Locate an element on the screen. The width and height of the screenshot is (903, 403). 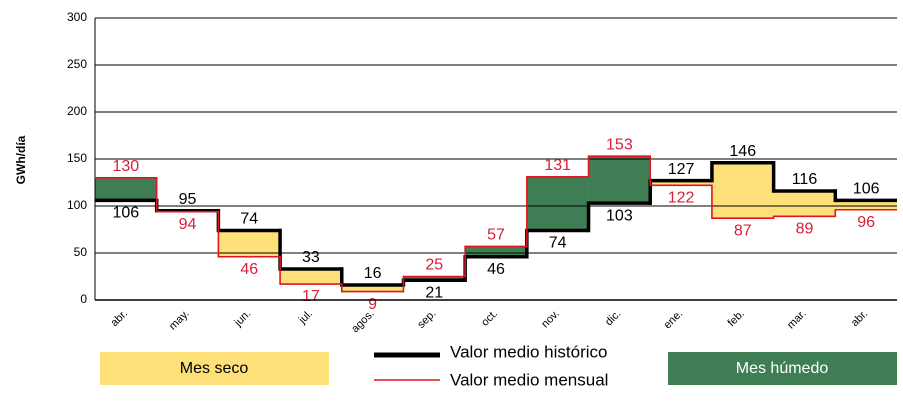
data-label: 131 is located at coordinates (557, 165).